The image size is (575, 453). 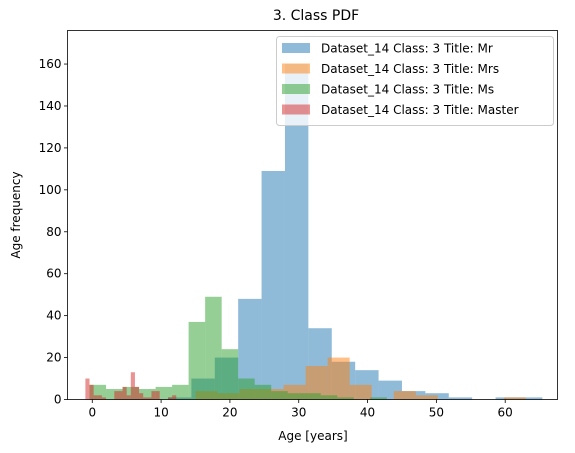 I want to click on y-tick-label: 60, so click(x=53, y=274).